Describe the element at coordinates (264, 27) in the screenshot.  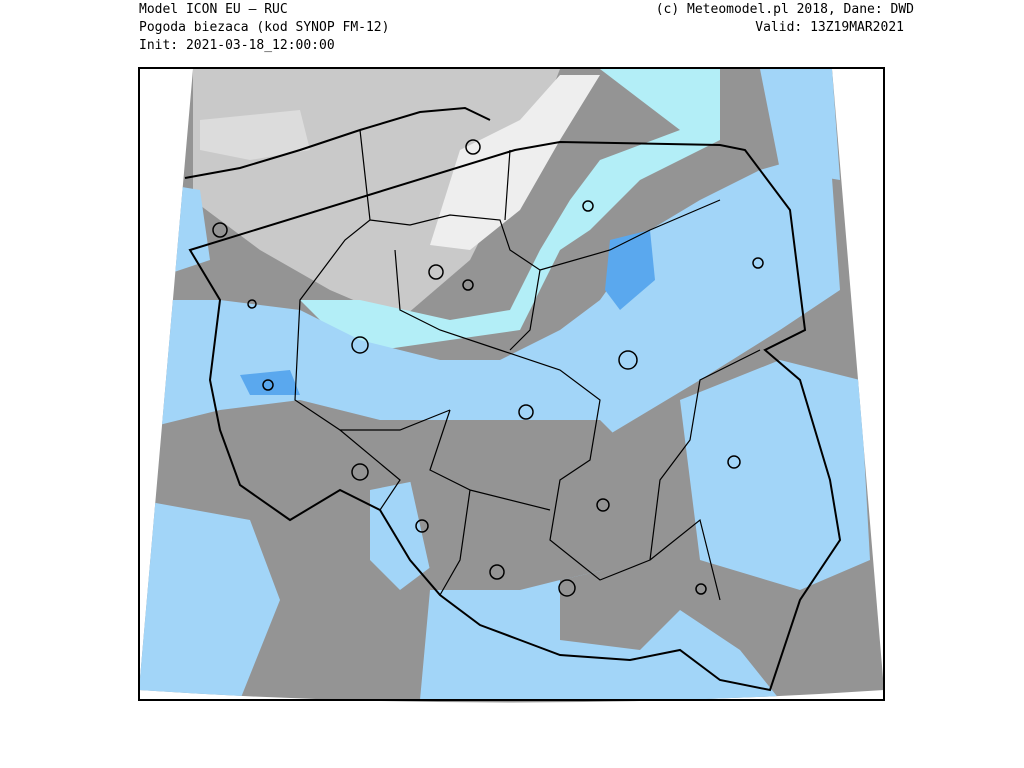
I see `product-label: Pogoda biezaca (kod SYNOP FM-12)` at that location.